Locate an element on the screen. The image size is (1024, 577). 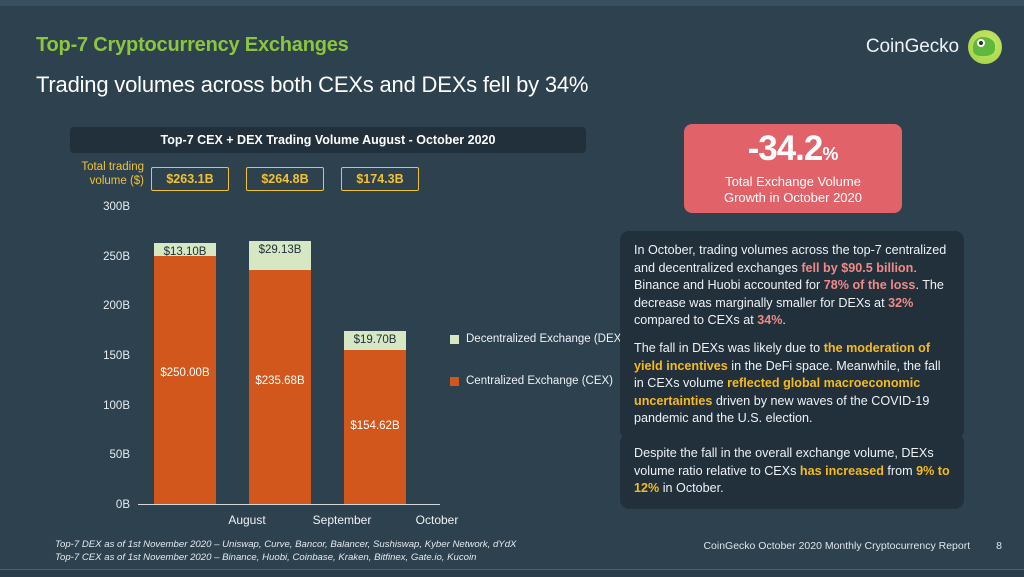
panel-1-text-part-2: fell by $90.5 billion is located at coordinates (857, 267).